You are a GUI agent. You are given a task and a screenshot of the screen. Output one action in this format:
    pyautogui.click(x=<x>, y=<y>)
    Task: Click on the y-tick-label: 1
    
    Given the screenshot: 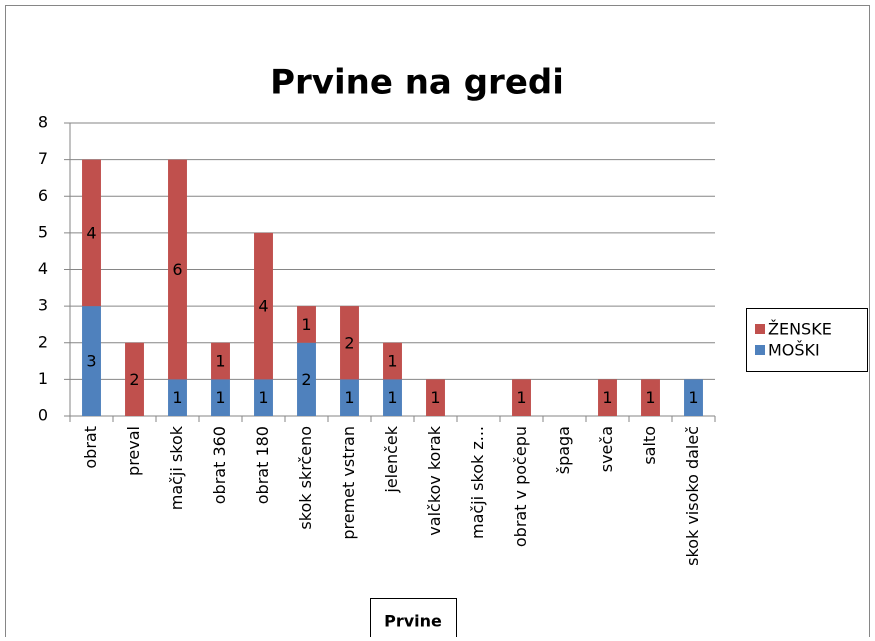 What is the action you would take?
    pyautogui.click(x=43, y=378)
    